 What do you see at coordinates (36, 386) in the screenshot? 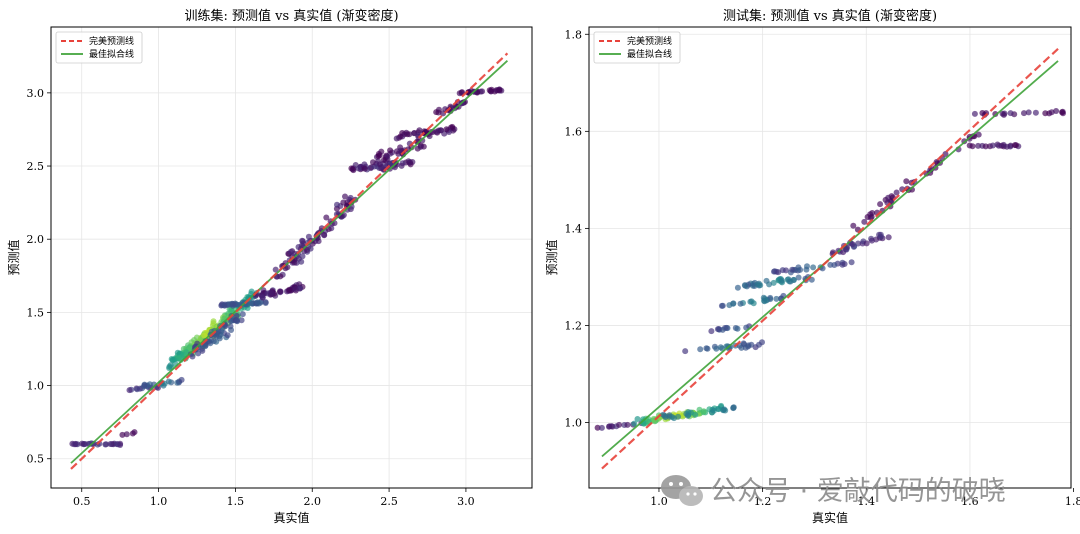
I see `train-ytick-label-1: 1.0` at bounding box center [36, 386].